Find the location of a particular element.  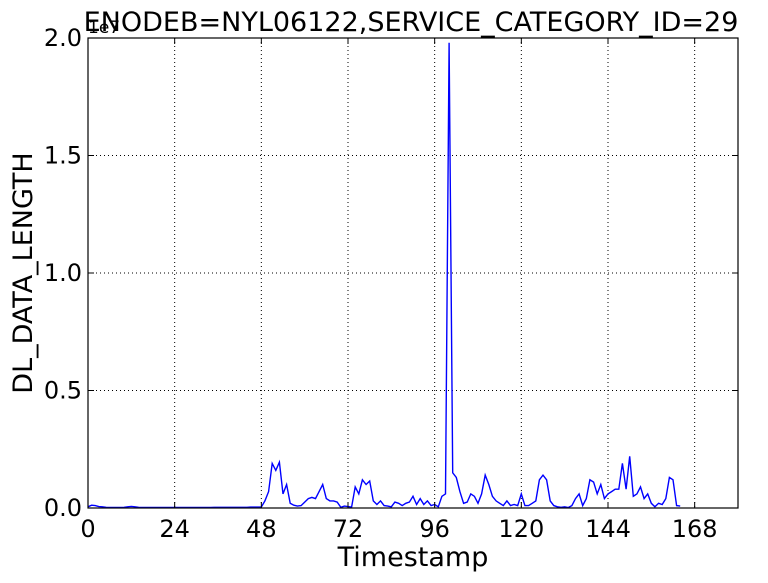

y-tick-label: 2.0 is located at coordinates (63, 38).